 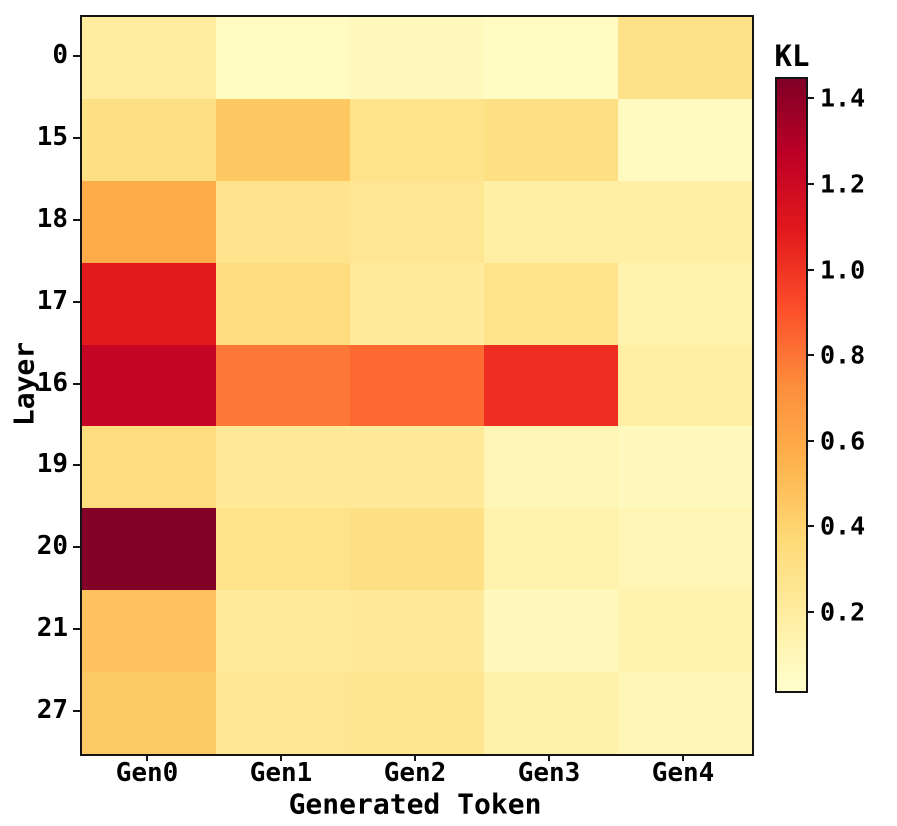 I want to click on colorbar-tick-label-1.4: 1.4, so click(x=843, y=98).